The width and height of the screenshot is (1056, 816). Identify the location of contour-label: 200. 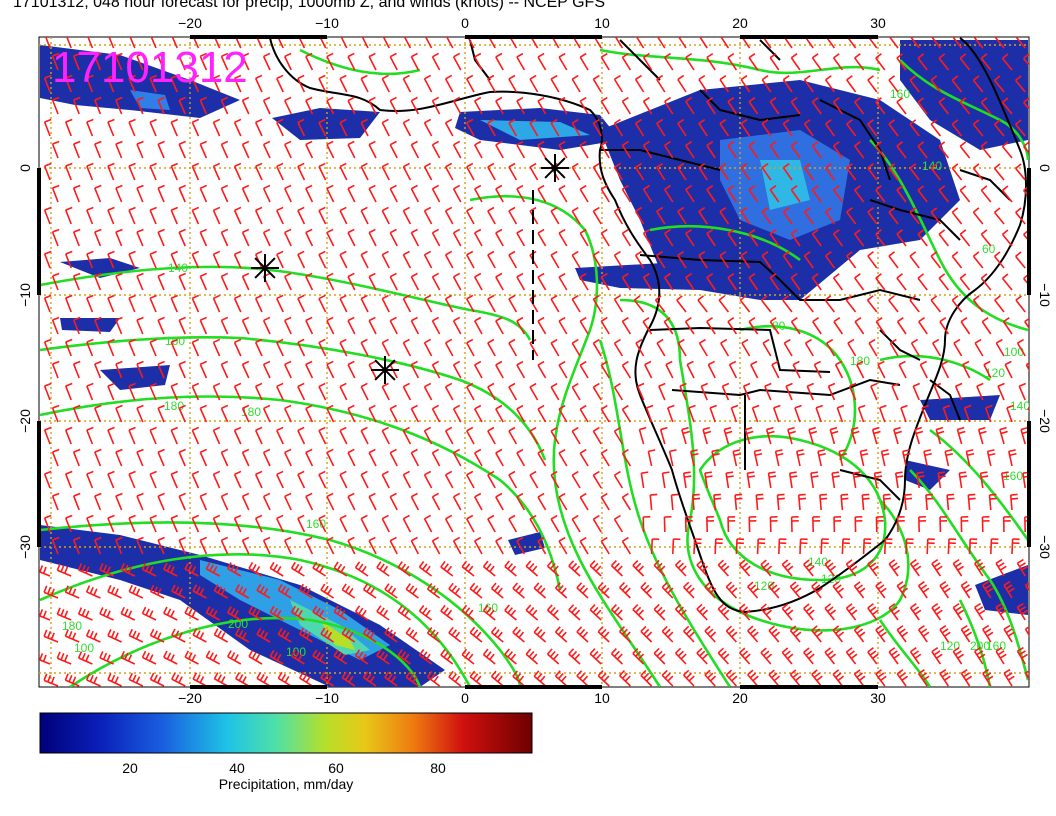
(980, 646).